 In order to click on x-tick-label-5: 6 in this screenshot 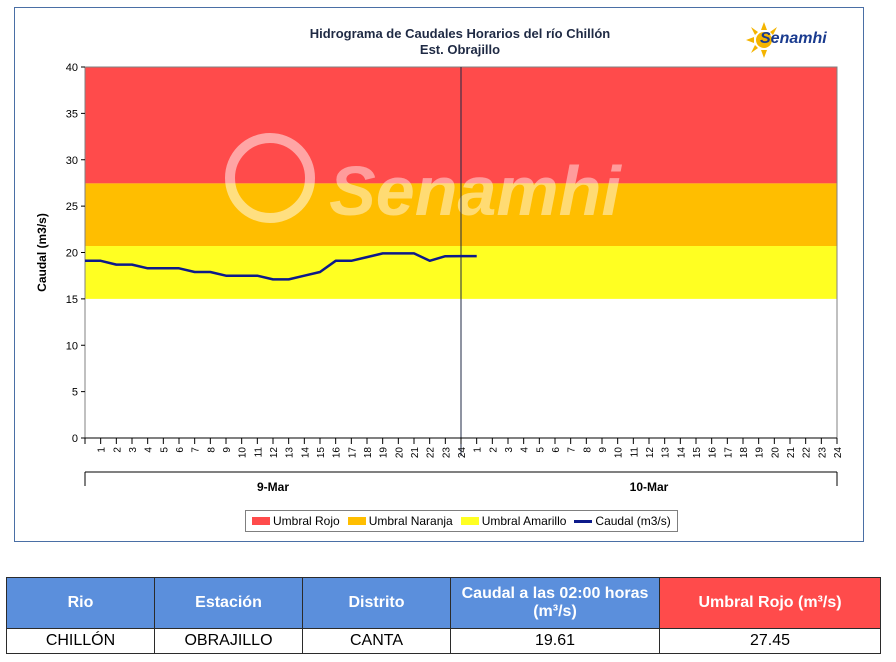, I will do `click(180, 450)`.